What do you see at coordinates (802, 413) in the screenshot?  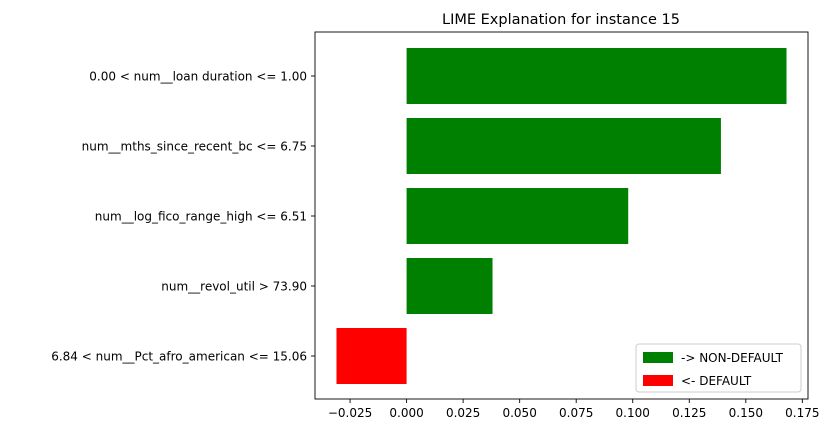 I see `x-tick-label-9: 0.175` at bounding box center [802, 413].